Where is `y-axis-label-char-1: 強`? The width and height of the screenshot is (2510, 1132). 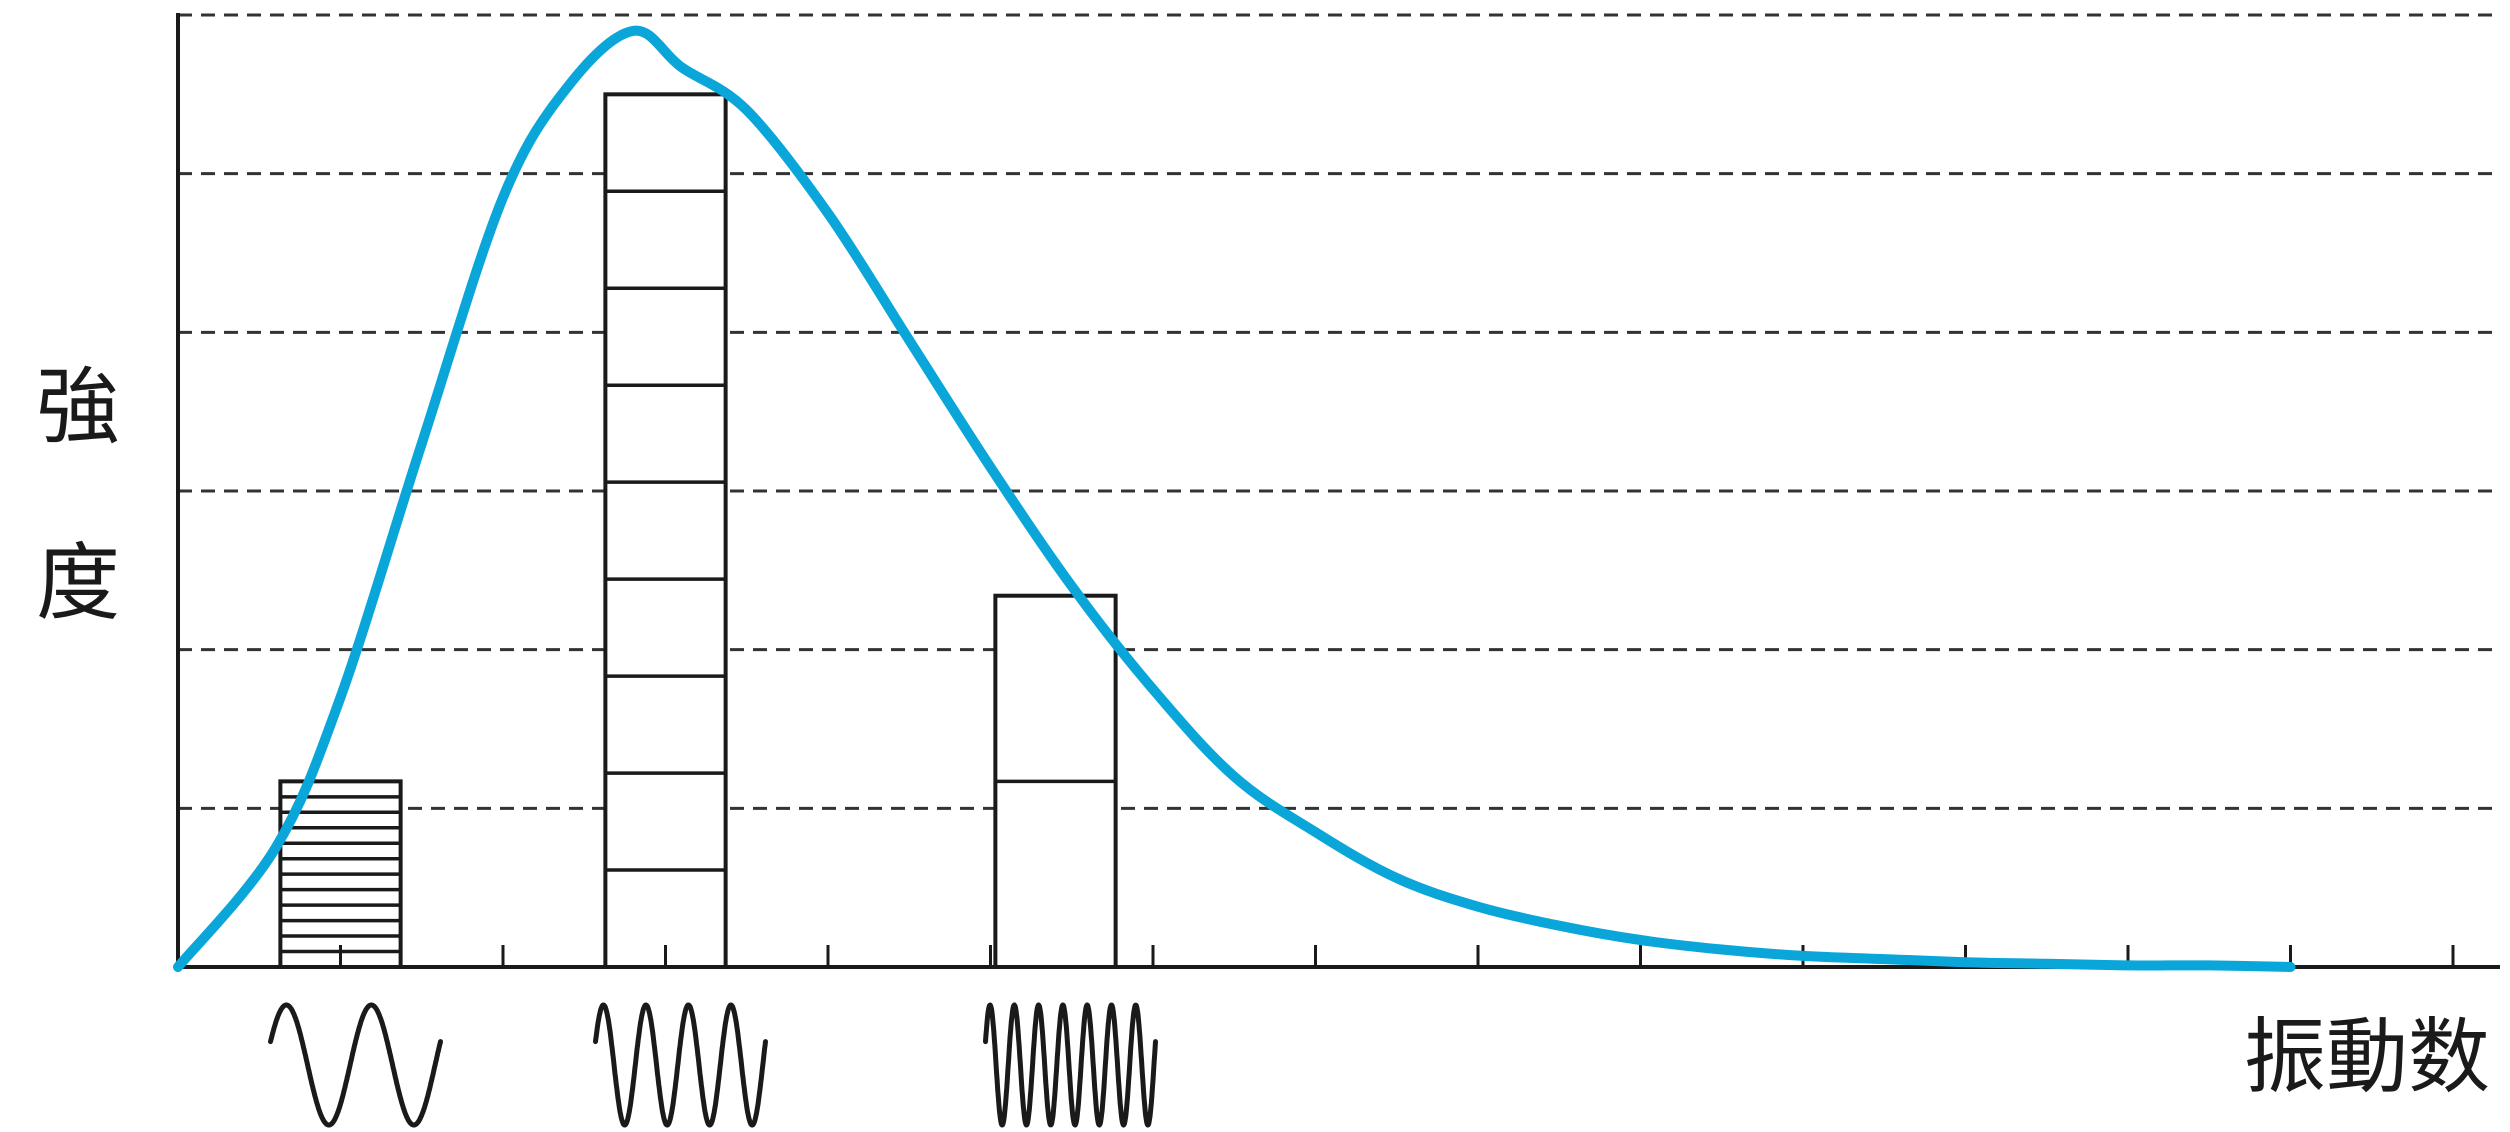 y-axis-label-char-1: 強 is located at coordinates (78, 407).